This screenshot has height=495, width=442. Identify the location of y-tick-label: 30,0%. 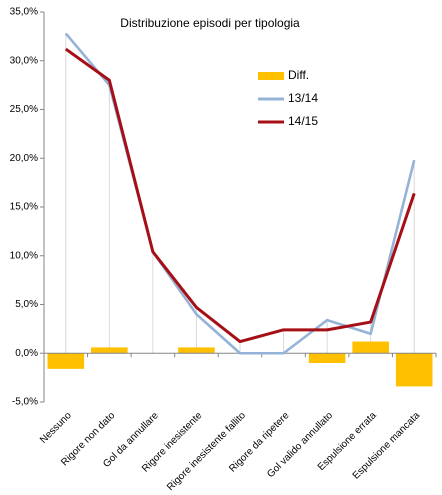
(24, 60).